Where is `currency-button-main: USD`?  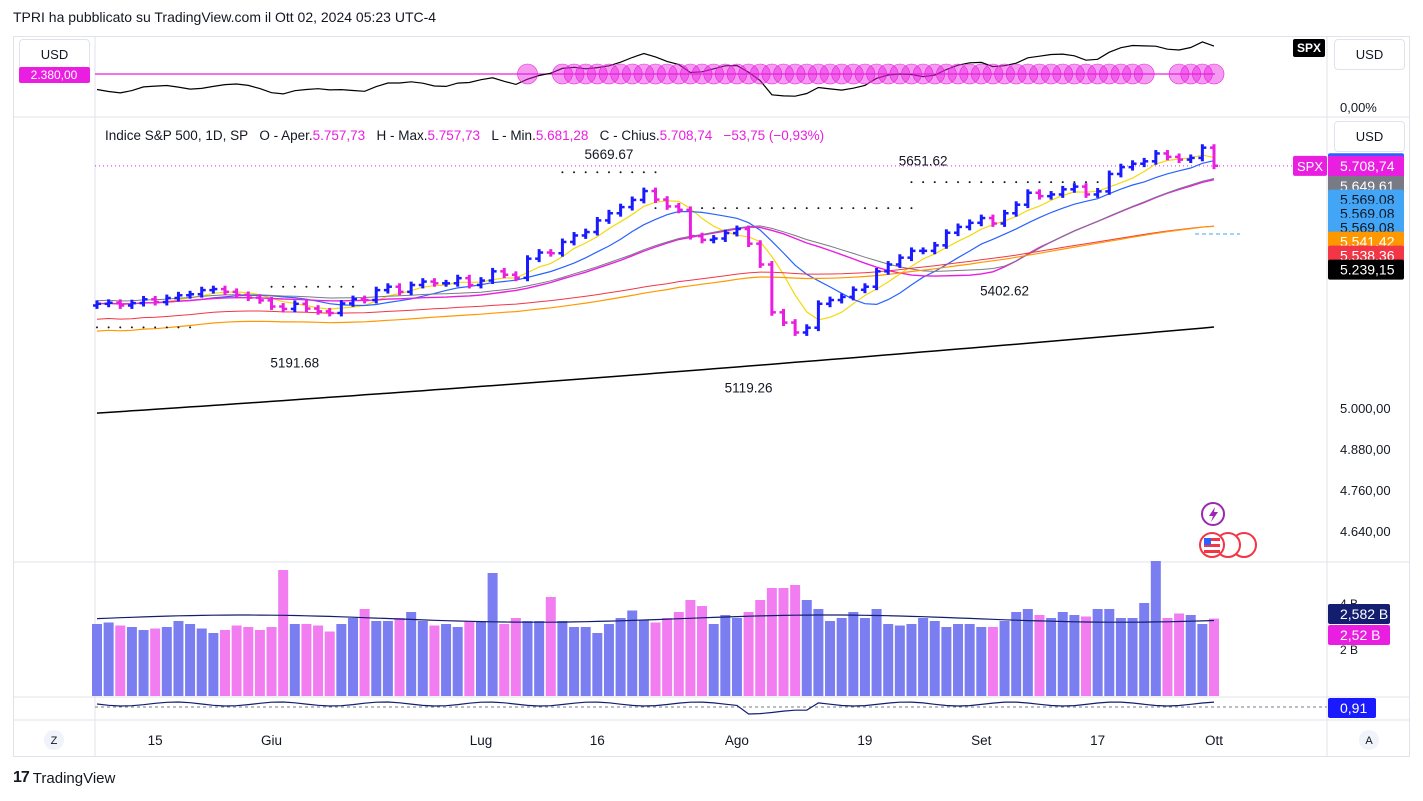 currency-button-main: USD is located at coordinates (1369, 136).